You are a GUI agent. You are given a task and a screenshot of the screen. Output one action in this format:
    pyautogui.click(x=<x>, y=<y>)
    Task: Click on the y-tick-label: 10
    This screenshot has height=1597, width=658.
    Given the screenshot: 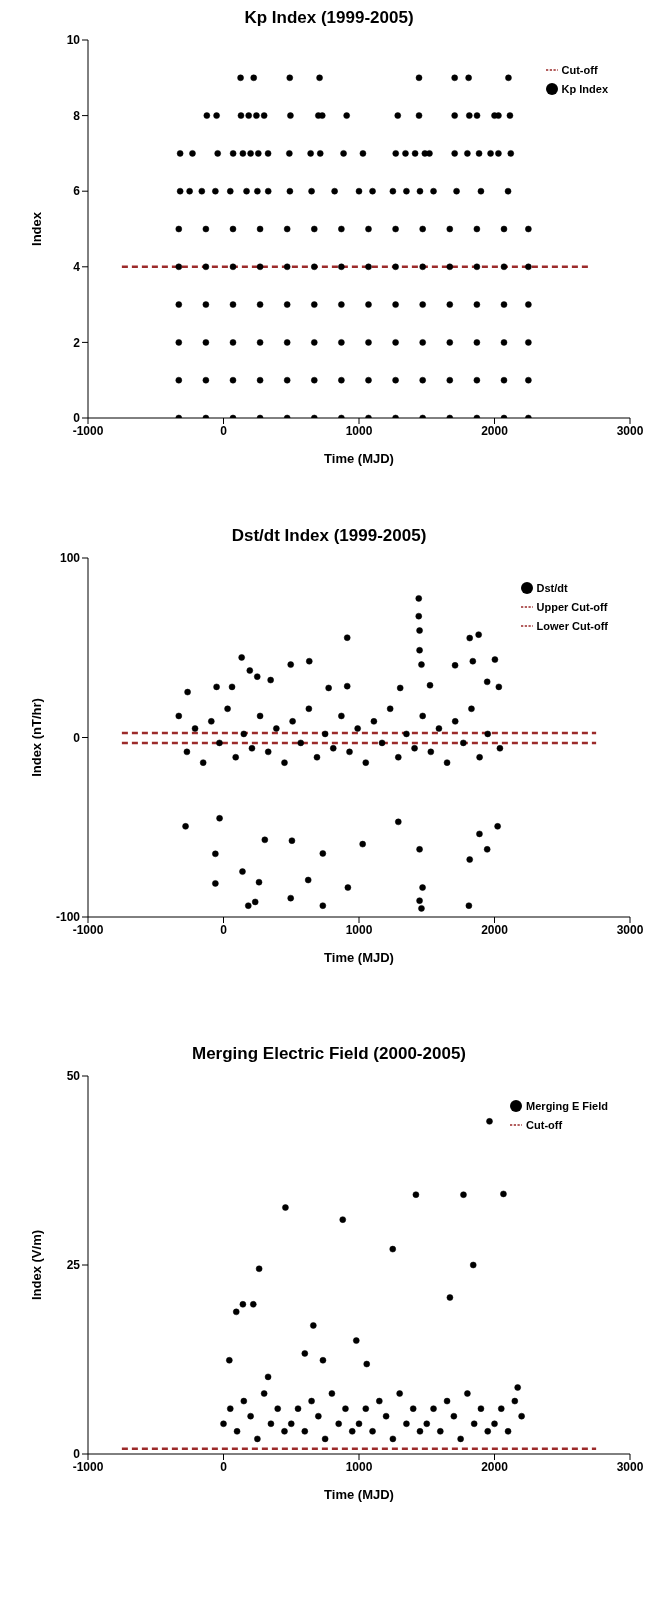 What is the action you would take?
    pyautogui.click(x=73, y=40)
    